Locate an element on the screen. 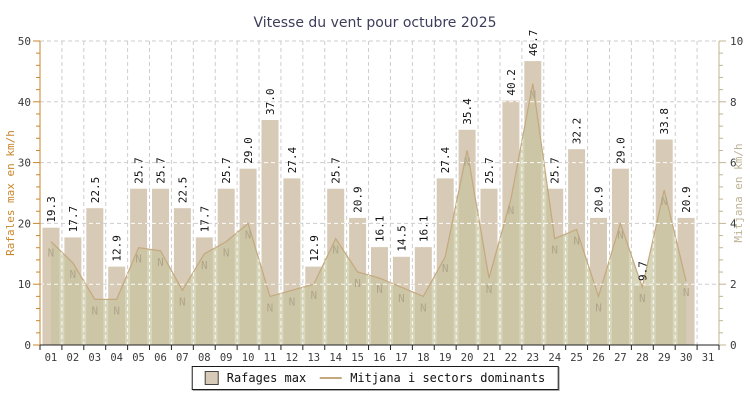 The height and width of the screenshot is (400, 750). legend-rafages-label: Rafages max is located at coordinates (266, 378).